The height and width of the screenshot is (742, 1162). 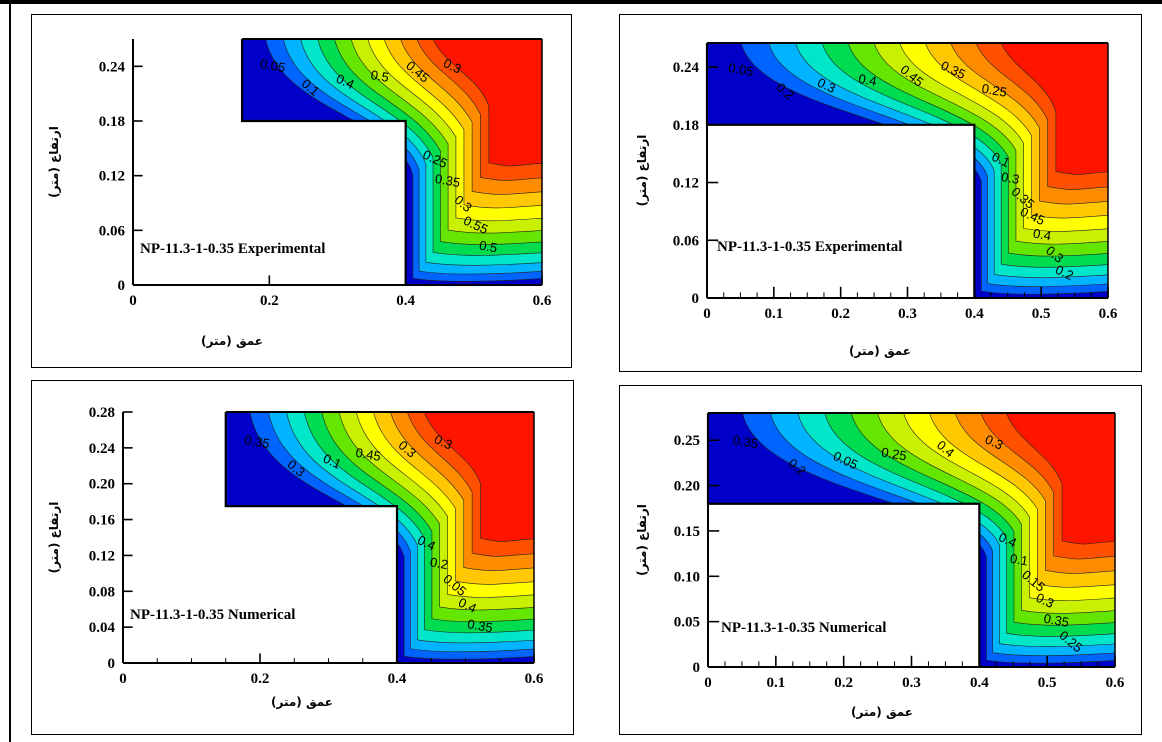 What do you see at coordinates (687, 532) in the screenshot?
I see `y-tick-label: 0.15` at bounding box center [687, 532].